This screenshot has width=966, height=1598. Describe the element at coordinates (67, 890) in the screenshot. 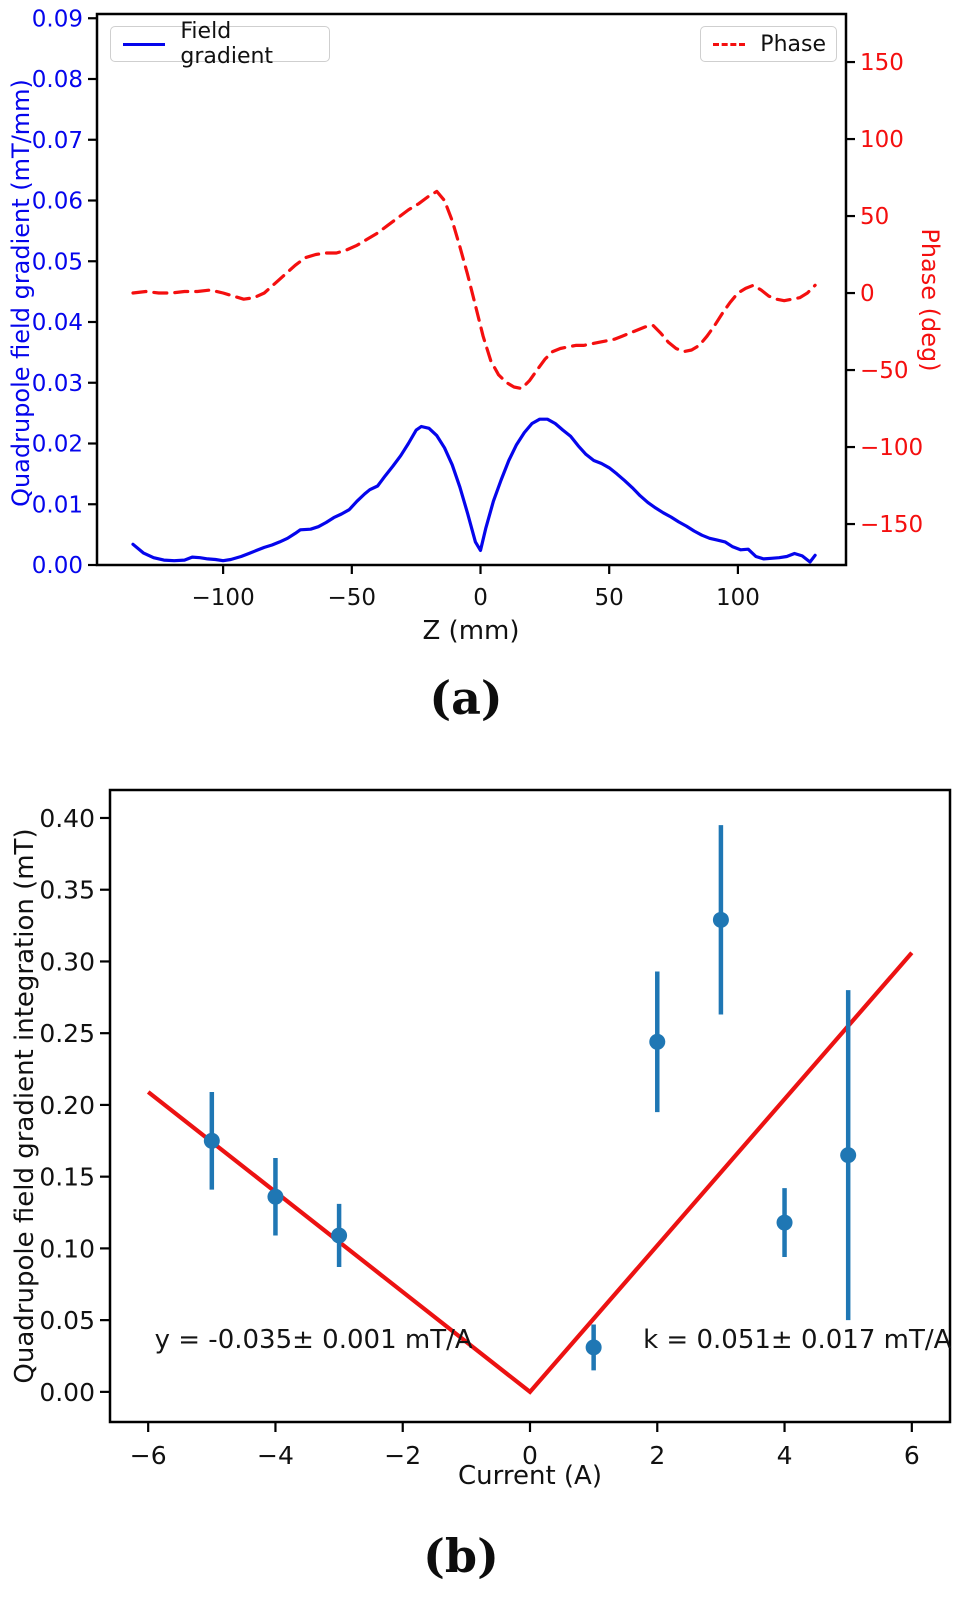

I see `chart-b-y-tick-label: 0.35` at that location.